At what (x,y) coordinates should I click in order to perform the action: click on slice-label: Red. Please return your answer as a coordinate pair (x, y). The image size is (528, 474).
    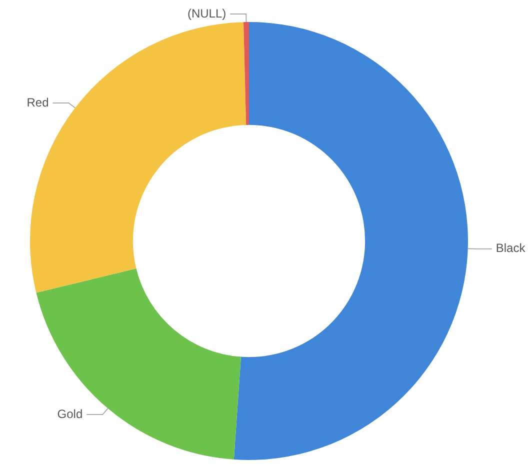
    Looking at the image, I should click on (37, 102).